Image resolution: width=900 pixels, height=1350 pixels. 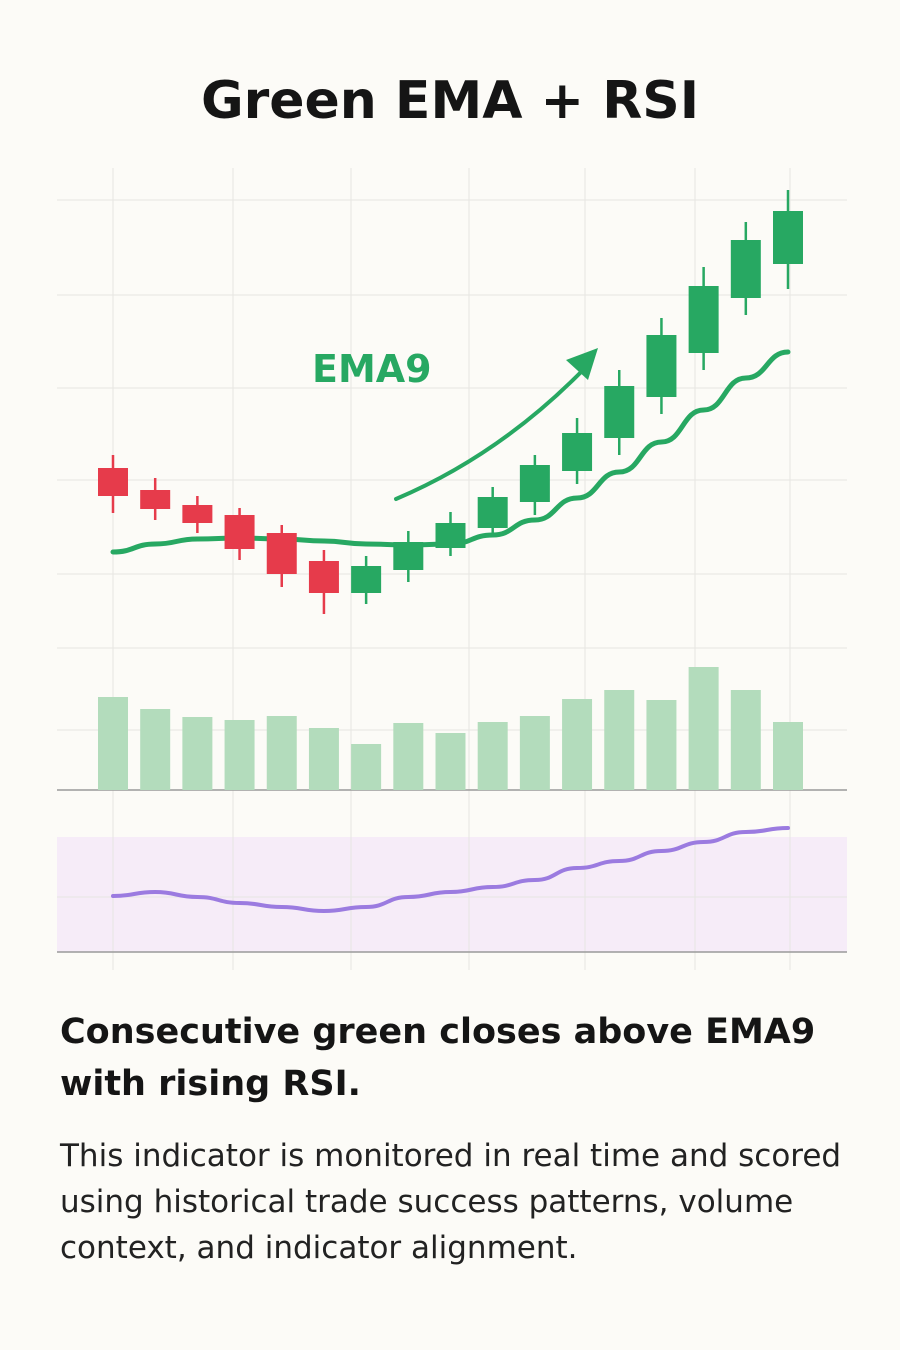 I want to click on body-text: context, and indicator alignment., so click(x=319, y=1248).